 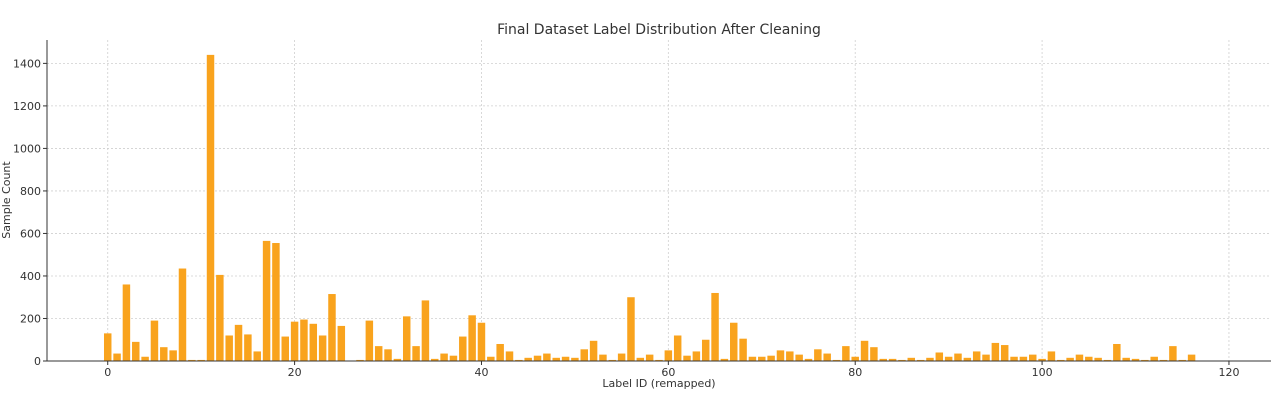 I want to click on x-tick-label: 0, so click(x=107, y=372).